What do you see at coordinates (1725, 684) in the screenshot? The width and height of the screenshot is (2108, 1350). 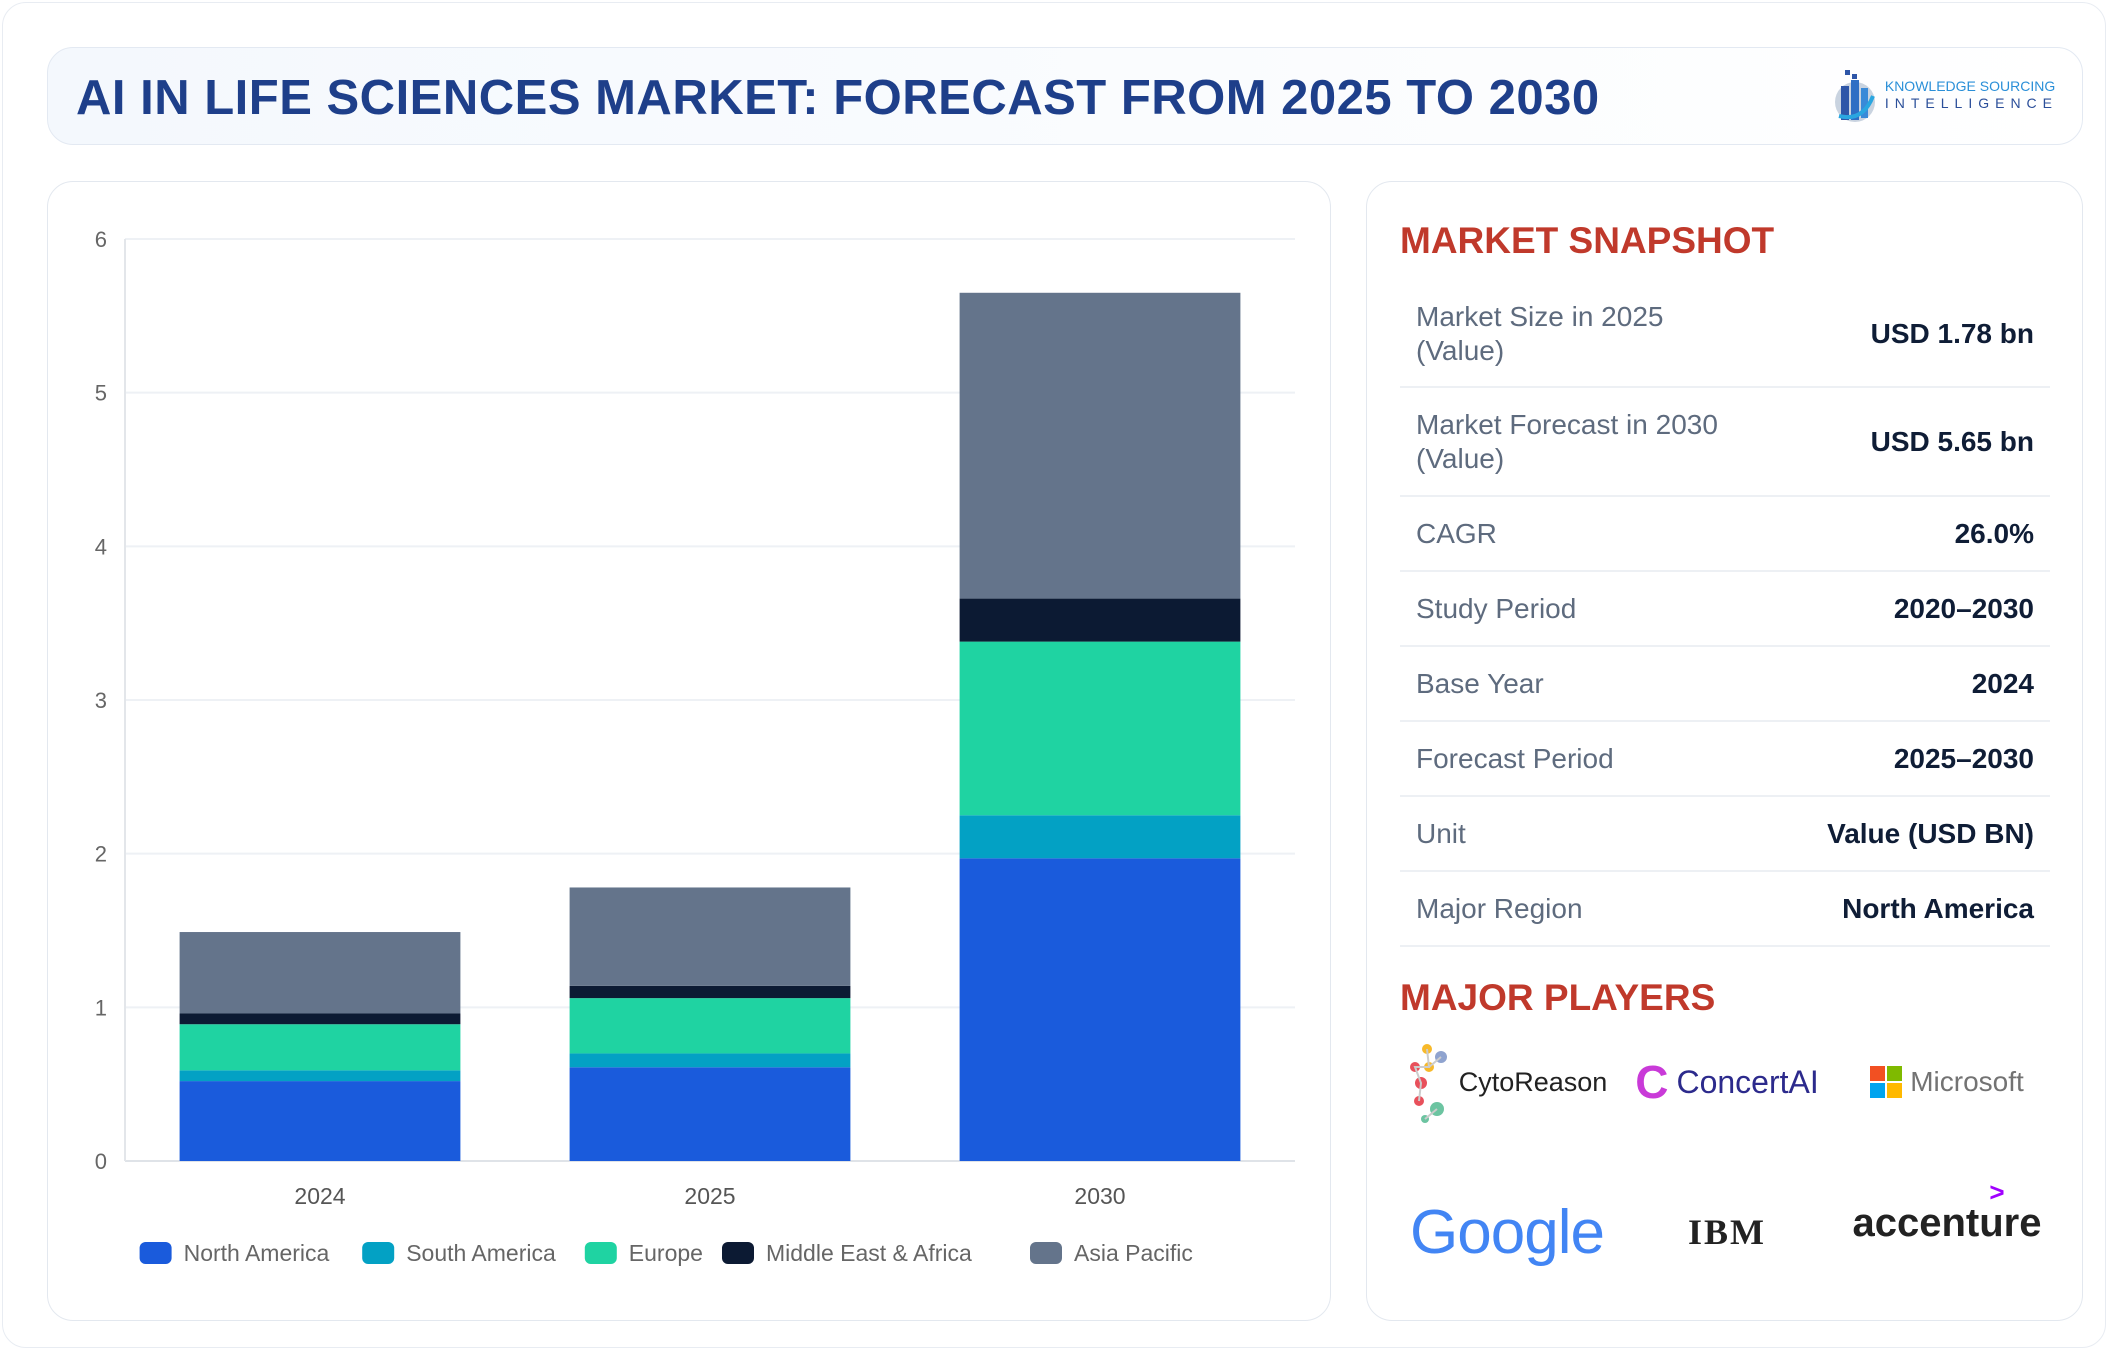 I see `snapshot-row: Base Year 2024` at bounding box center [1725, 684].